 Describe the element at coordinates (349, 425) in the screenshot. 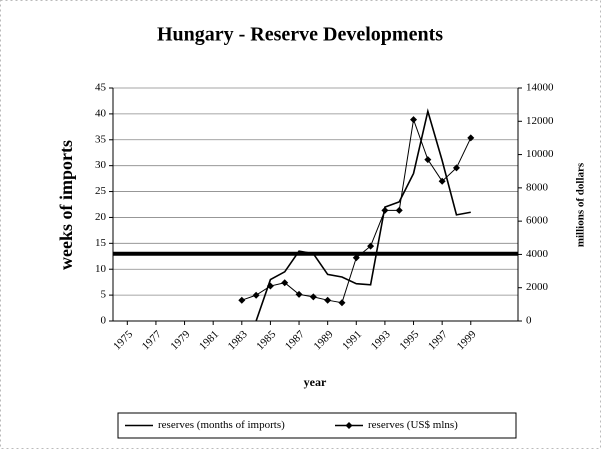

I see `legend-marker` at that location.